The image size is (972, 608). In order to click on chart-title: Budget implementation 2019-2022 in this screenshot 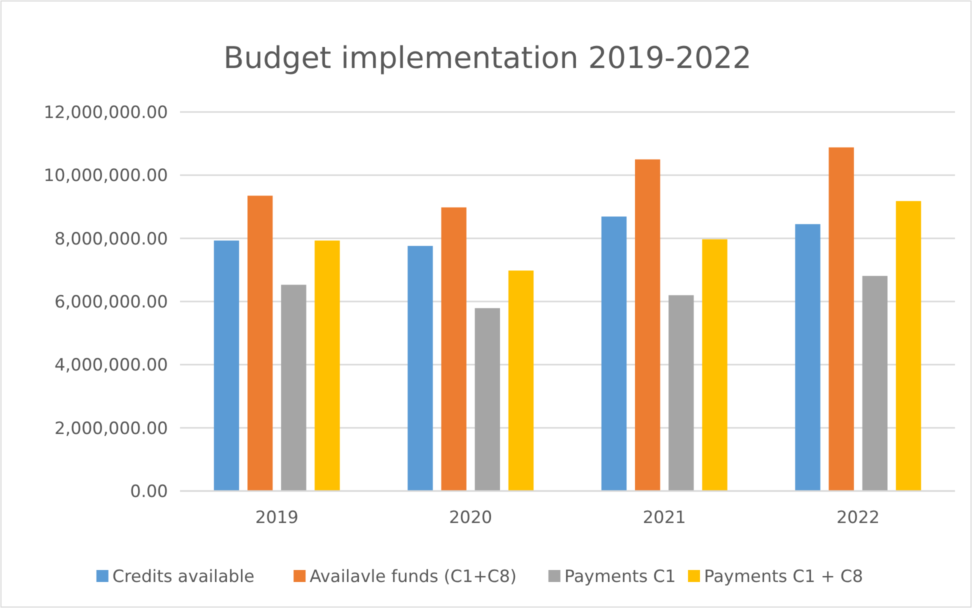, I will do `click(487, 58)`.